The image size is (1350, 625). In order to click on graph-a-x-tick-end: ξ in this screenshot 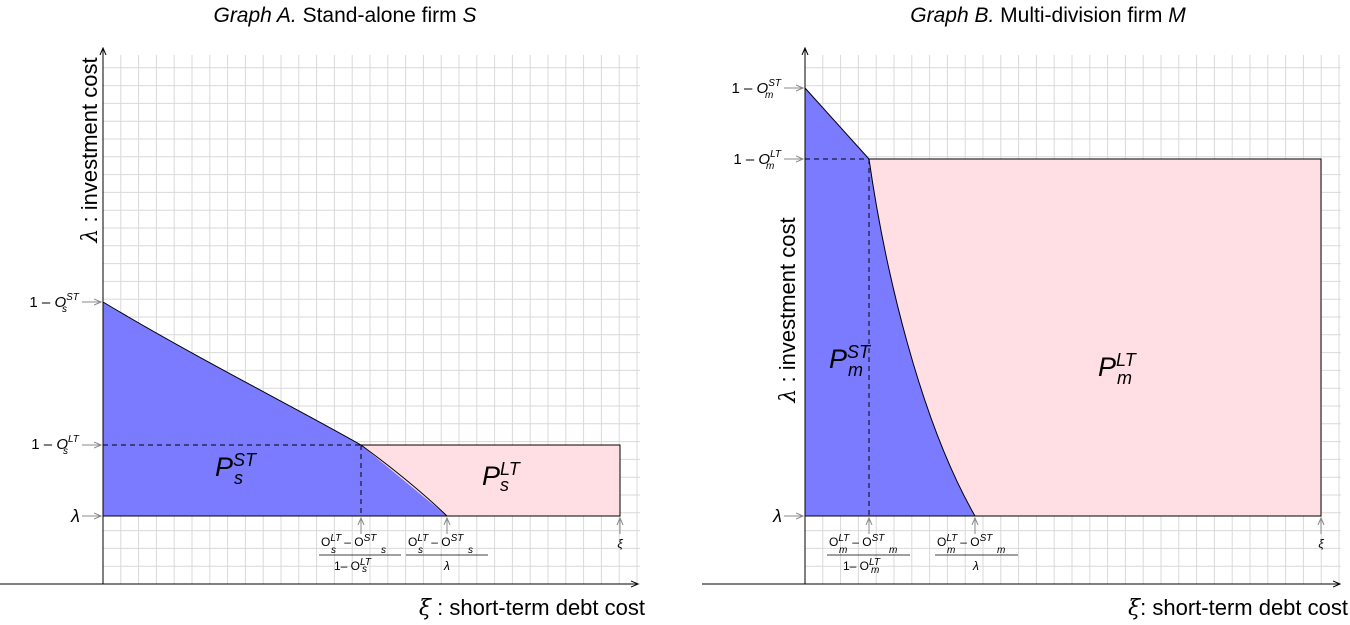, I will do `click(620, 544)`.